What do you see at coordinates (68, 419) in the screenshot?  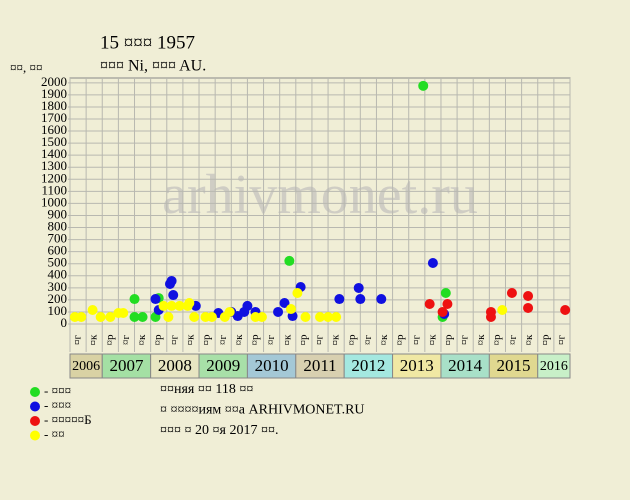 I see `legend-label: - ¤¤¤¤¤Б` at bounding box center [68, 419].